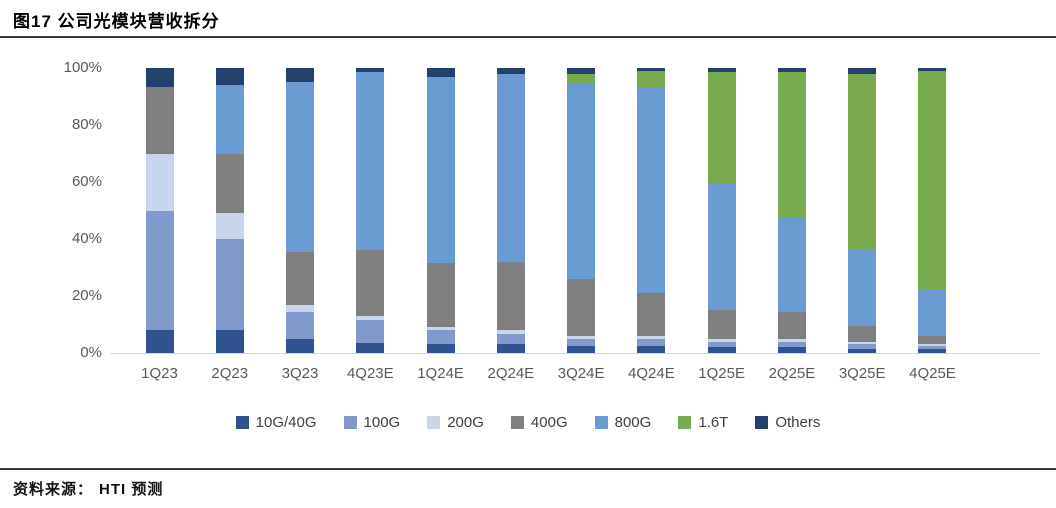  What do you see at coordinates (382, 422) in the screenshot?
I see `legend-label: 100G` at bounding box center [382, 422].